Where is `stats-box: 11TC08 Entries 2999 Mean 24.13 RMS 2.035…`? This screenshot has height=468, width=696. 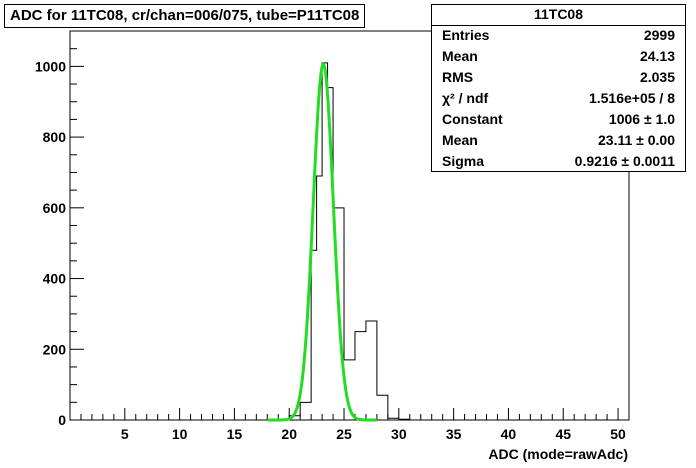
stats-box: 11TC08 Entries 2999 Mean 24.13 RMS 2.035… is located at coordinates (558, 88).